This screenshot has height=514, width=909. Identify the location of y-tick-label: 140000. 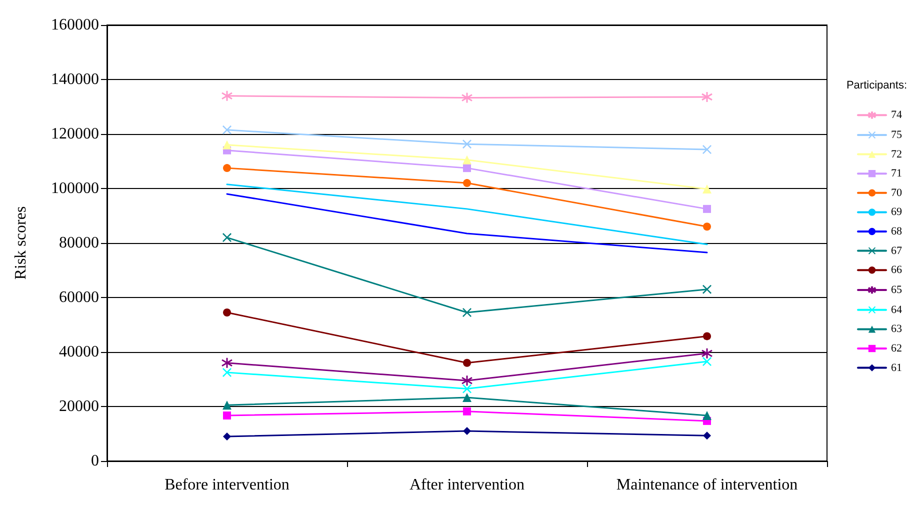
(75, 79).